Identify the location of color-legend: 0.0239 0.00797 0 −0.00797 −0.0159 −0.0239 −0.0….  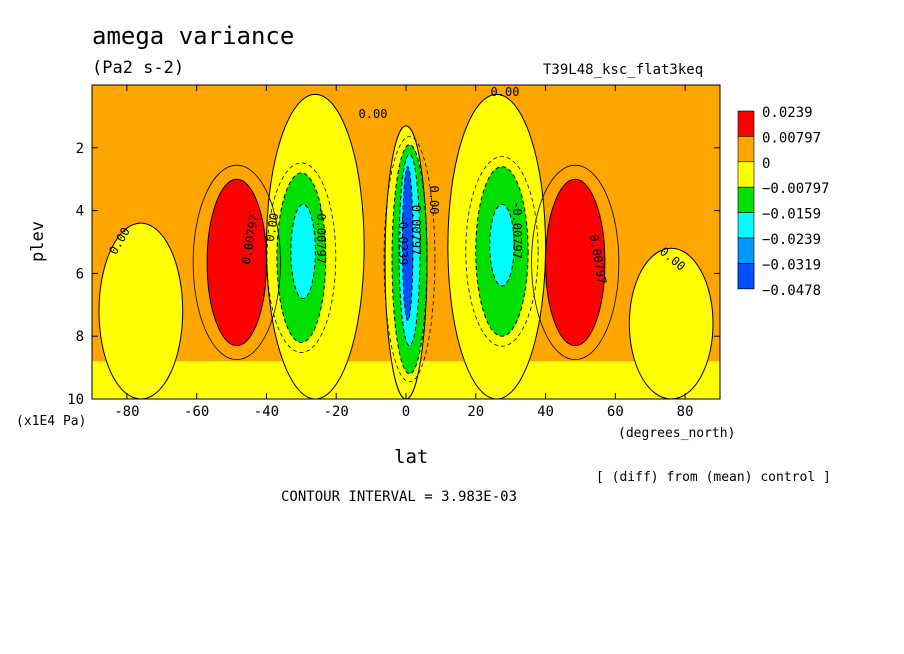
(783, 202).